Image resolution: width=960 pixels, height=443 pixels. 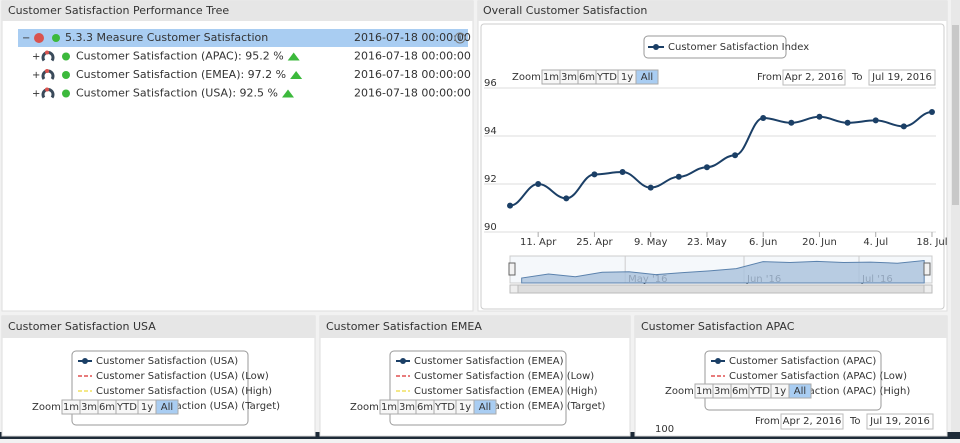 I want to click on y-tick-label: 96, so click(x=490, y=83).